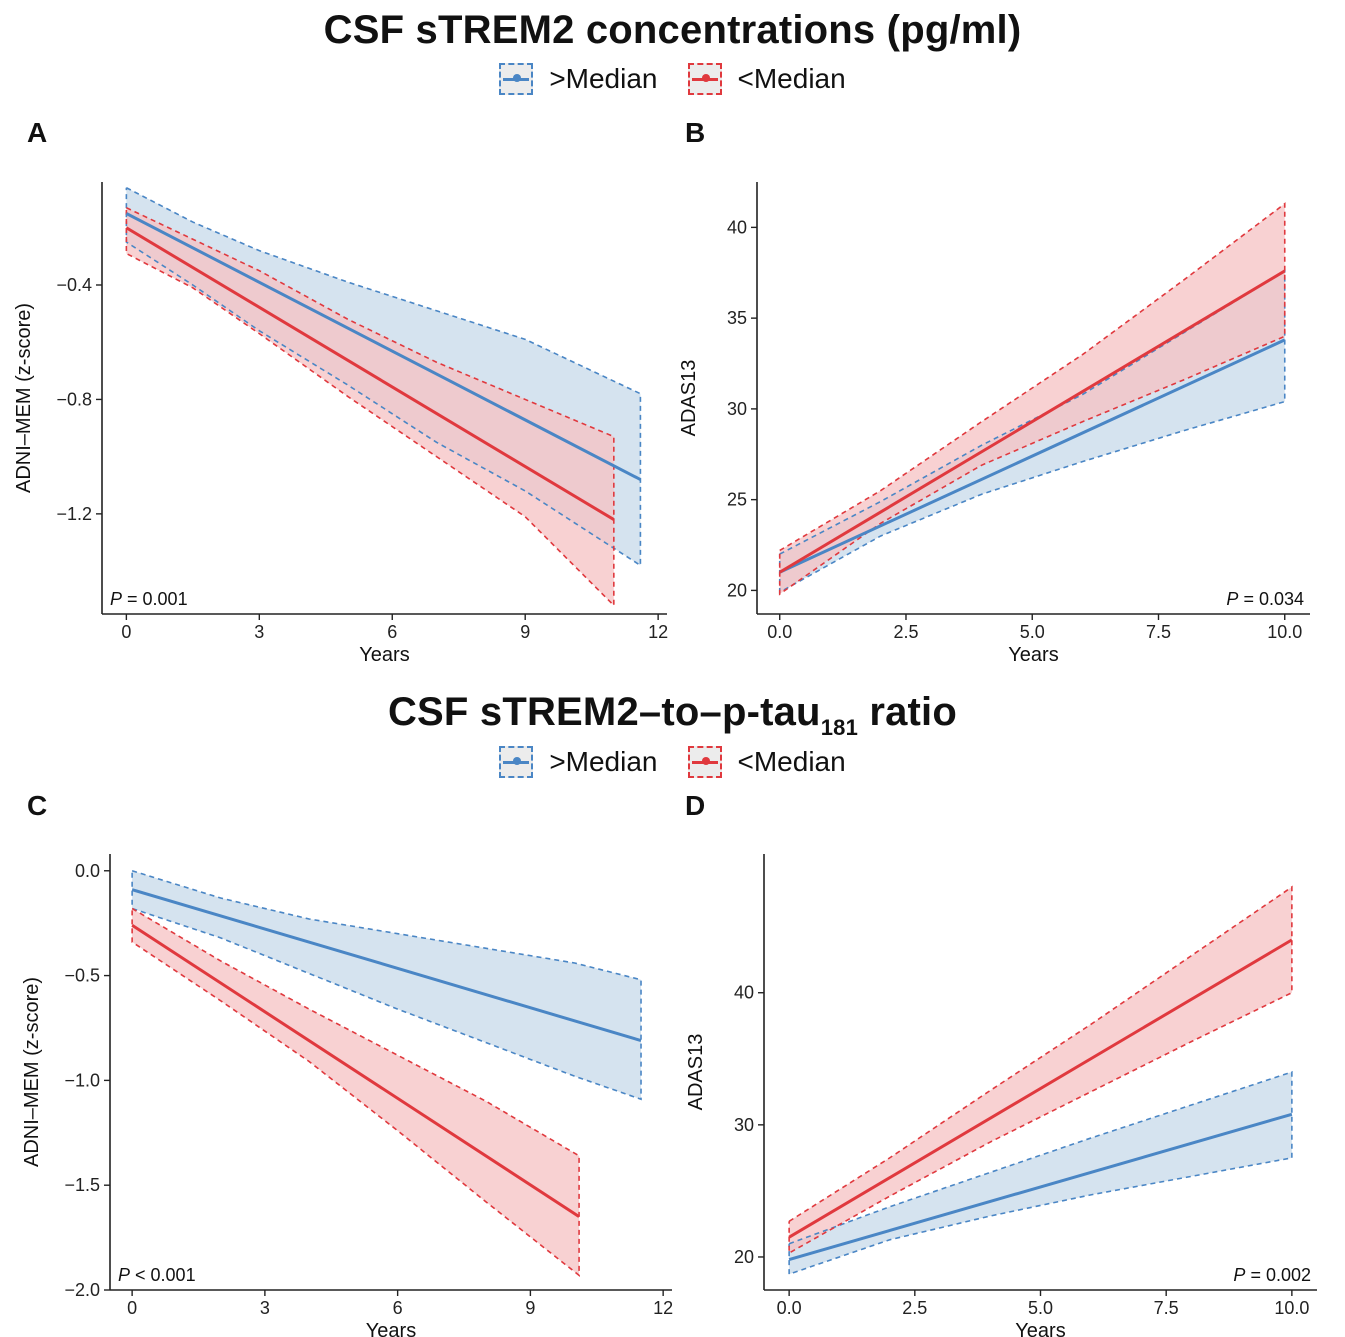 This screenshot has height=1337, width=1345. Describe the element at coordinates (82, 1290) in the screenshot. I see `y-tick-label: −2.0` at that location.